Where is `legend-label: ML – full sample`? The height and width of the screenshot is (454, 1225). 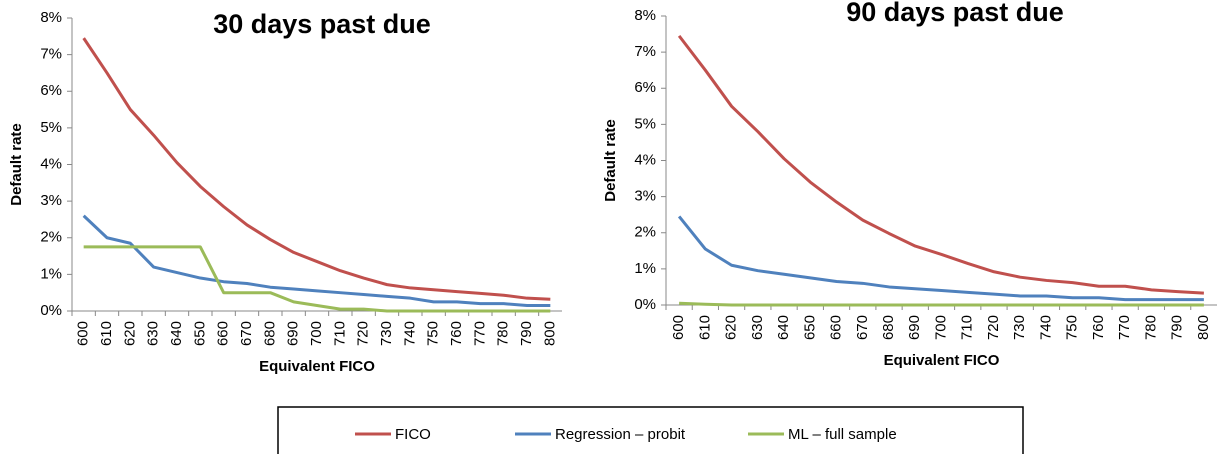
legend-label: ML – full sample is located at coordinates (842, 434).